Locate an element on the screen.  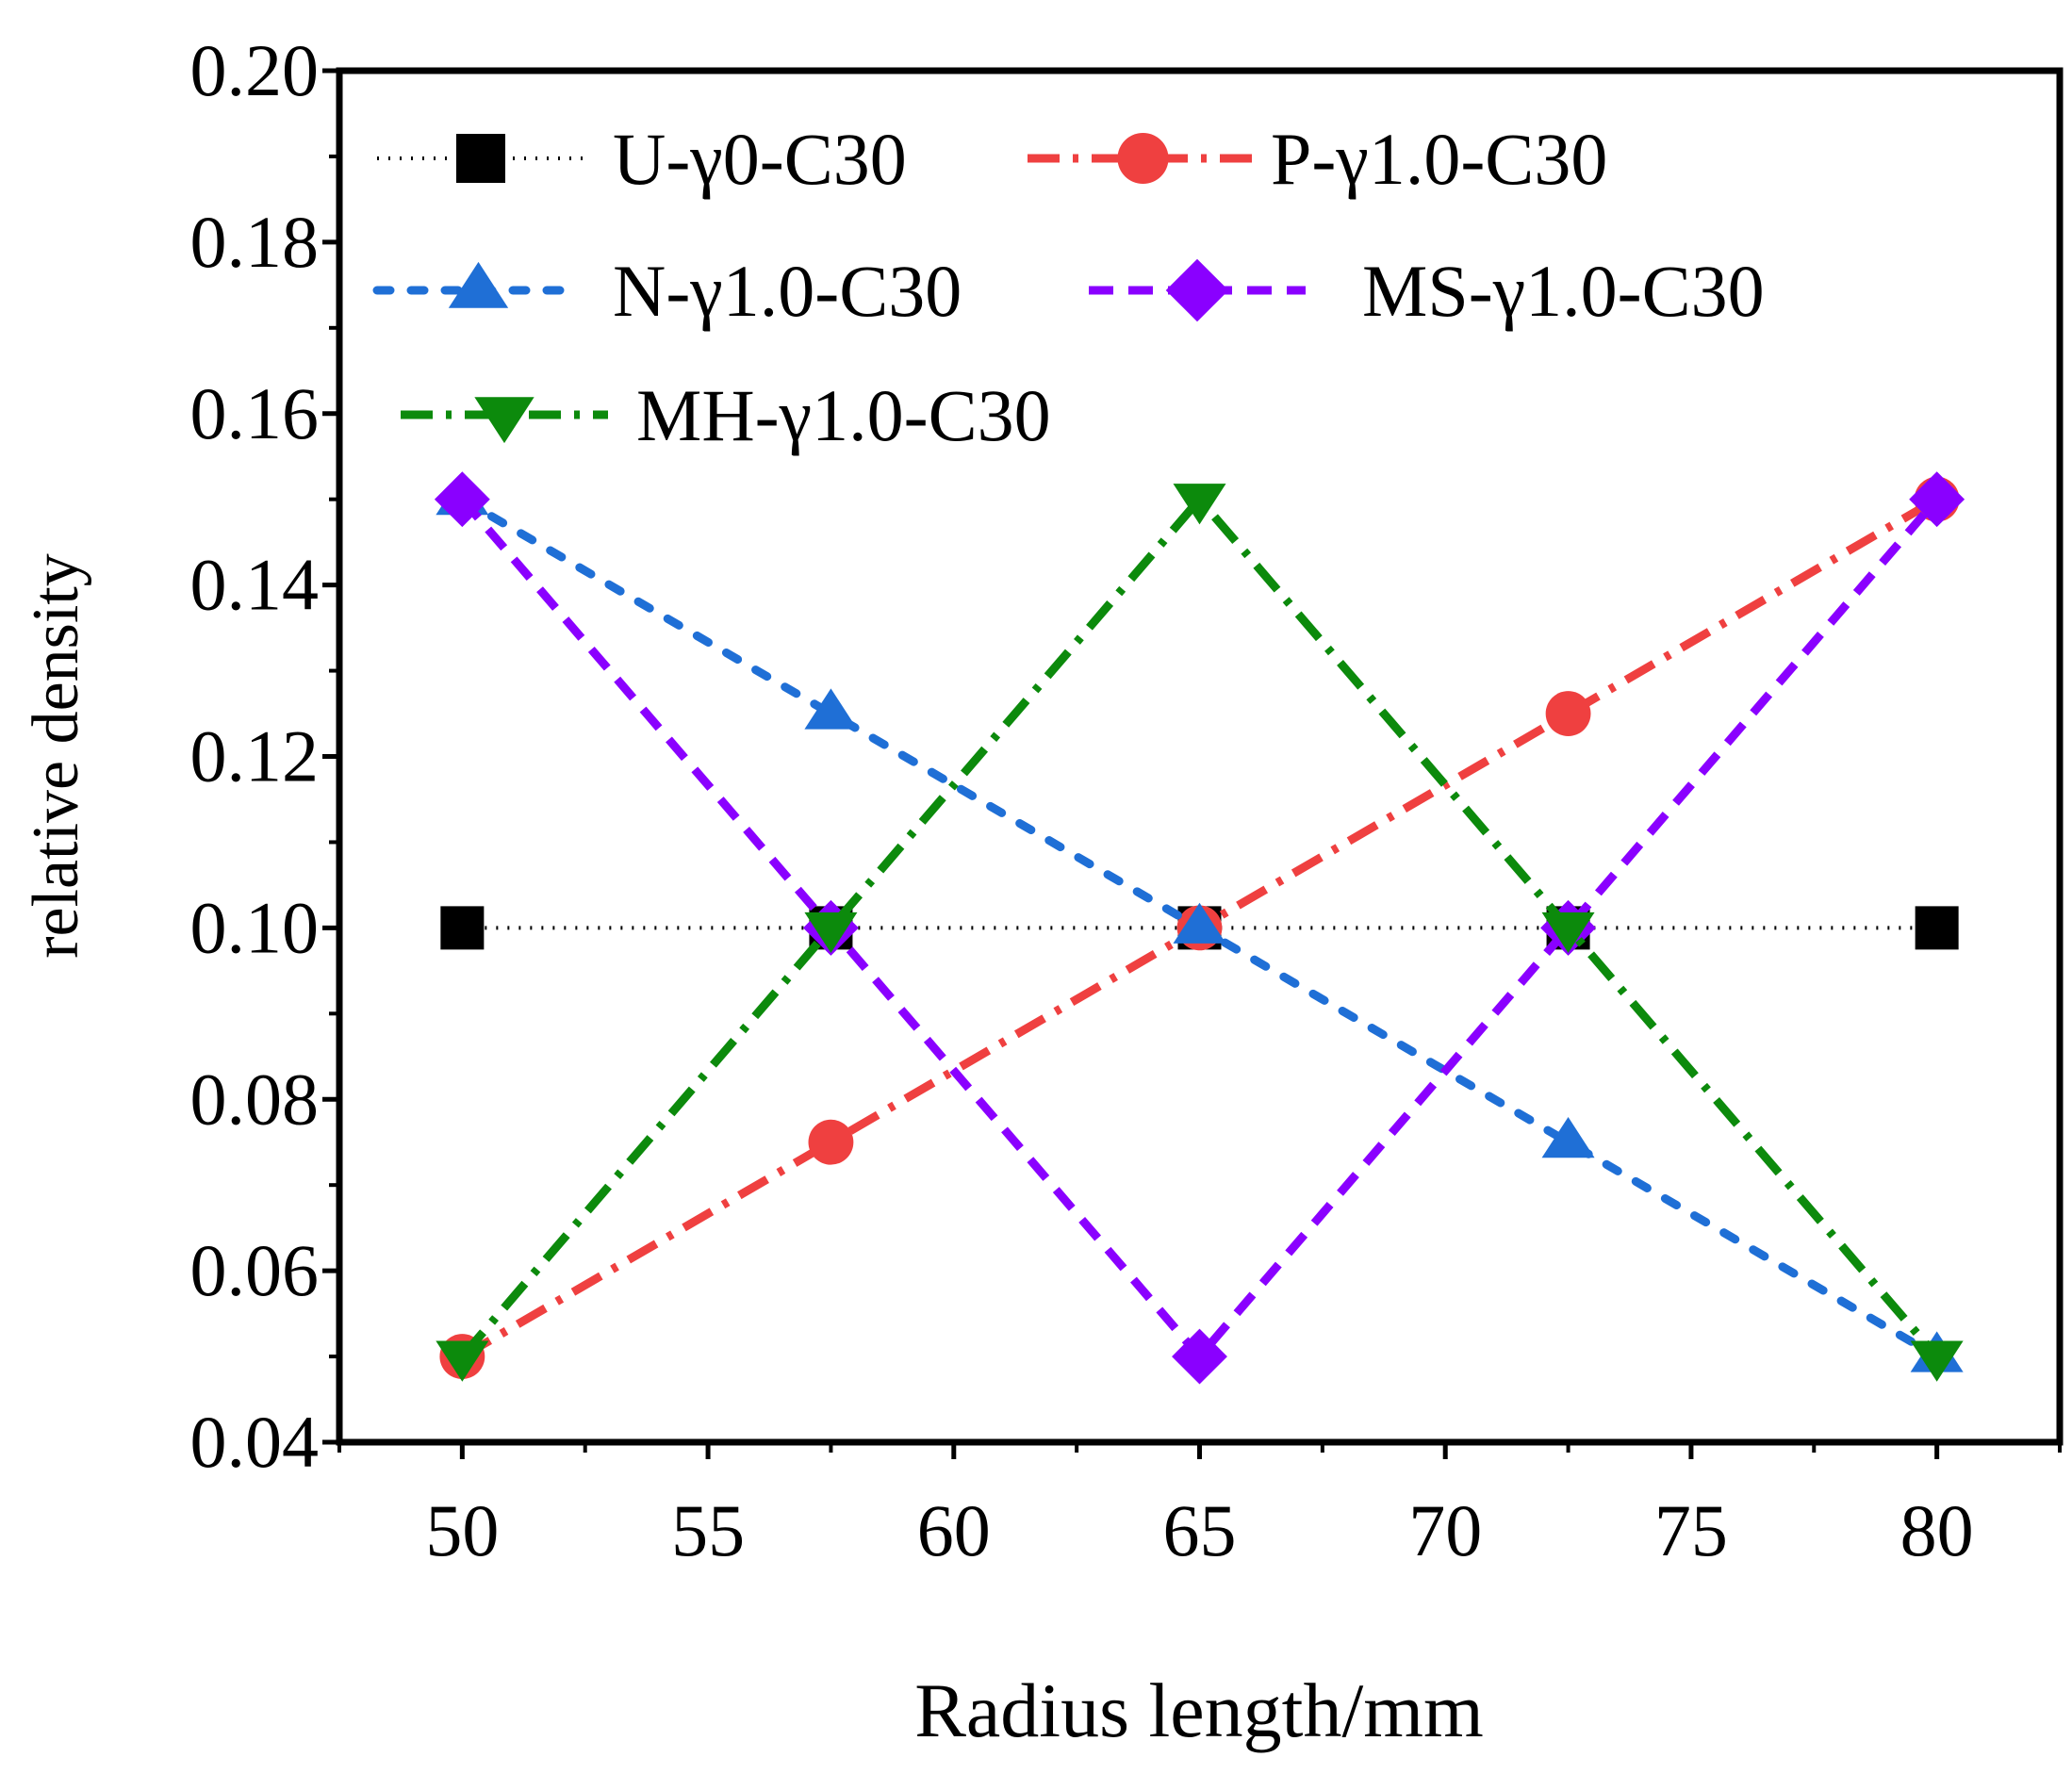
y-tick-label-0.12: 0.12 is located at coordinates (255, 756).